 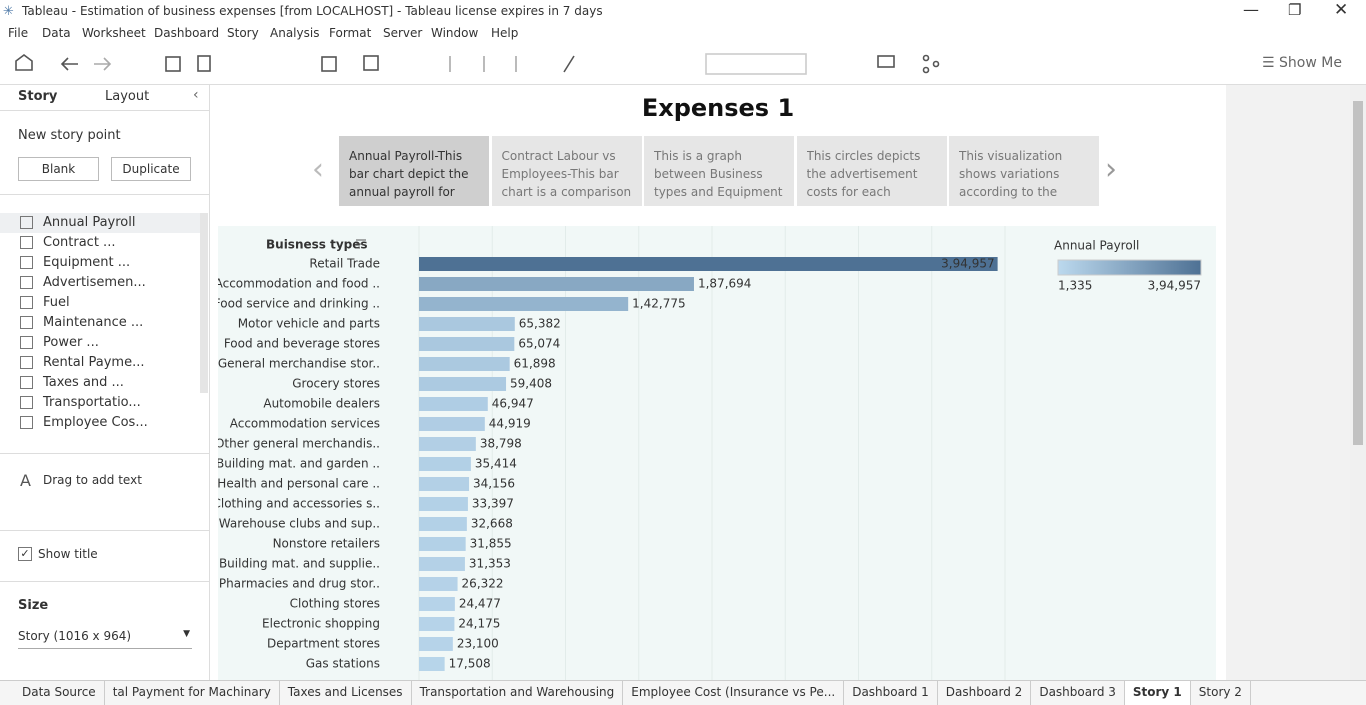 I want to click on menu-item: Dashboard, so click(x=187, y=33).